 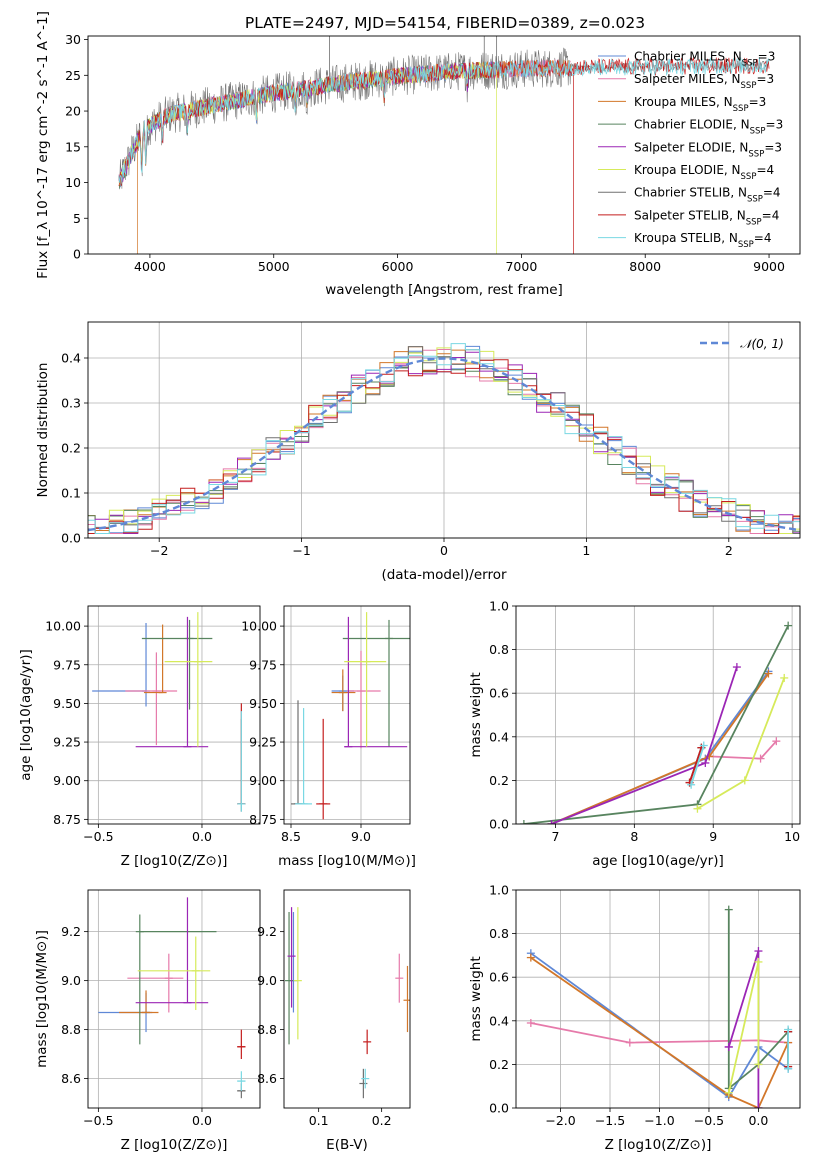 I want to click on legend-label: Salpeter MILES, NSSP=3, so click(x=704, y=81).